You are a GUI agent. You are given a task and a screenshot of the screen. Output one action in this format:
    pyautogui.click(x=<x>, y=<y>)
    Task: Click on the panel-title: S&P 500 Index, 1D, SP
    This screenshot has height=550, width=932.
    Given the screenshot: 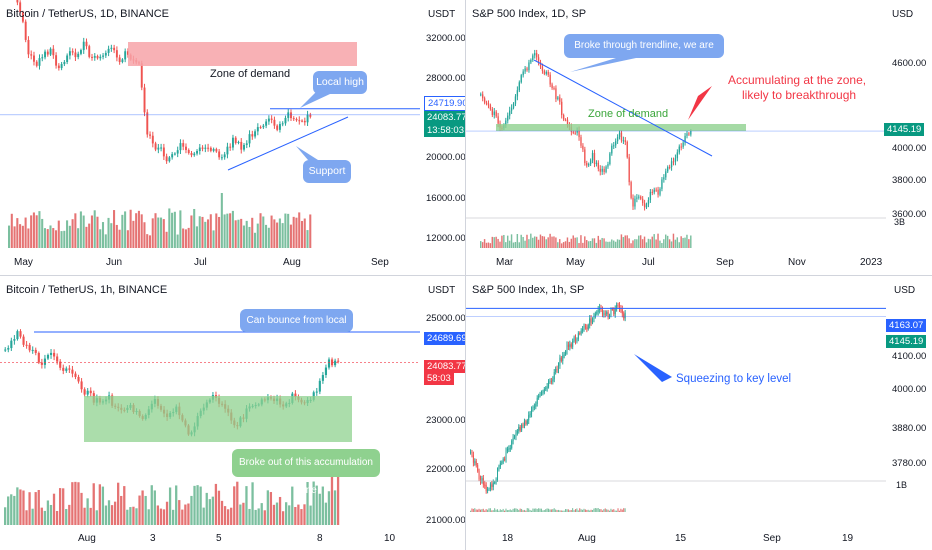 What is the action you would take?
    pyautogui.click(x=529, y=14)
    